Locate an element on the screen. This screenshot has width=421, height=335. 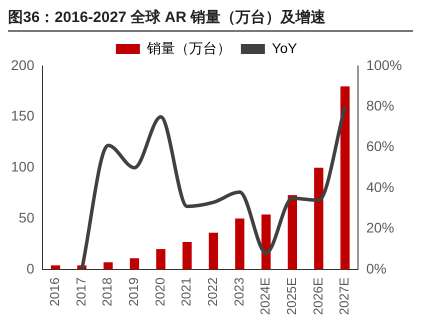
x-tick-label: 2024E is located at coordinates (265, 296).